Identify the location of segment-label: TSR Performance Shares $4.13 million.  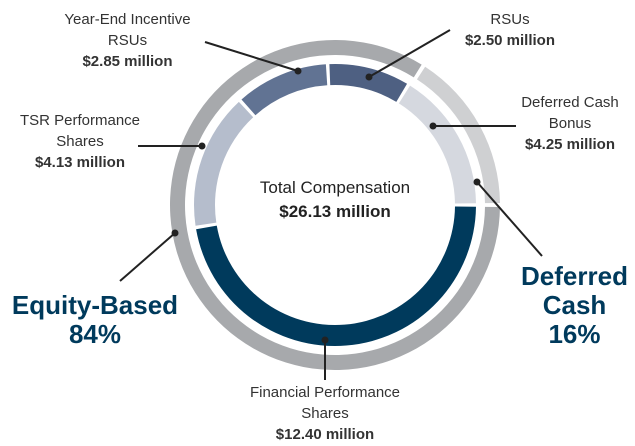
(80, 141).